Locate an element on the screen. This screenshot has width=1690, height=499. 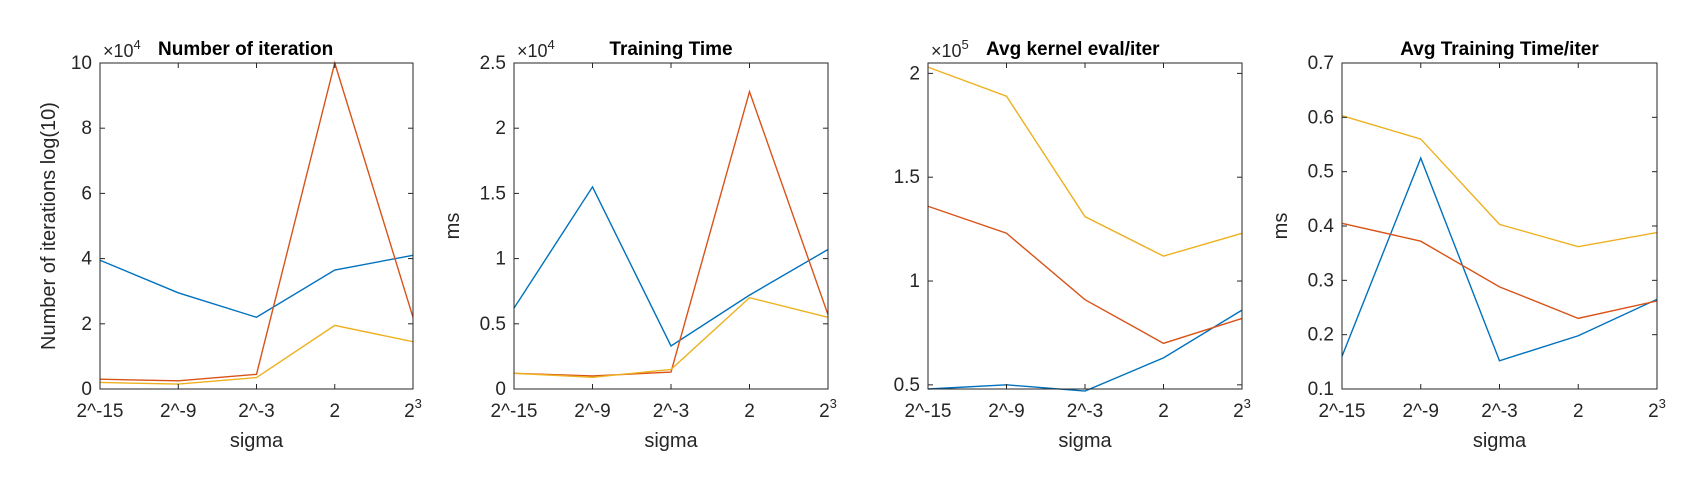
y-tick-label: 0.6 is located at coordinates (1321, 117).